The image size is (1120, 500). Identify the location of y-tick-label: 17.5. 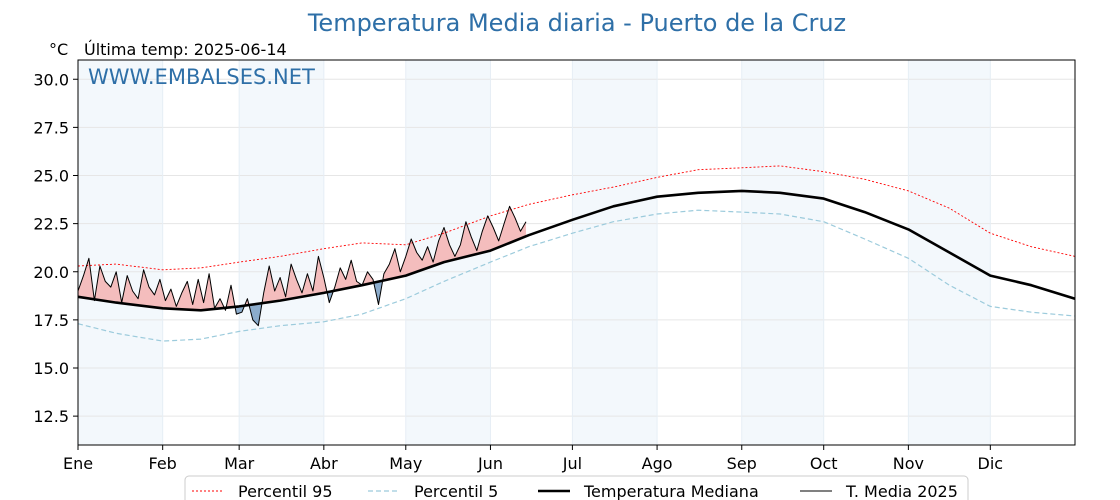
(51, 320).